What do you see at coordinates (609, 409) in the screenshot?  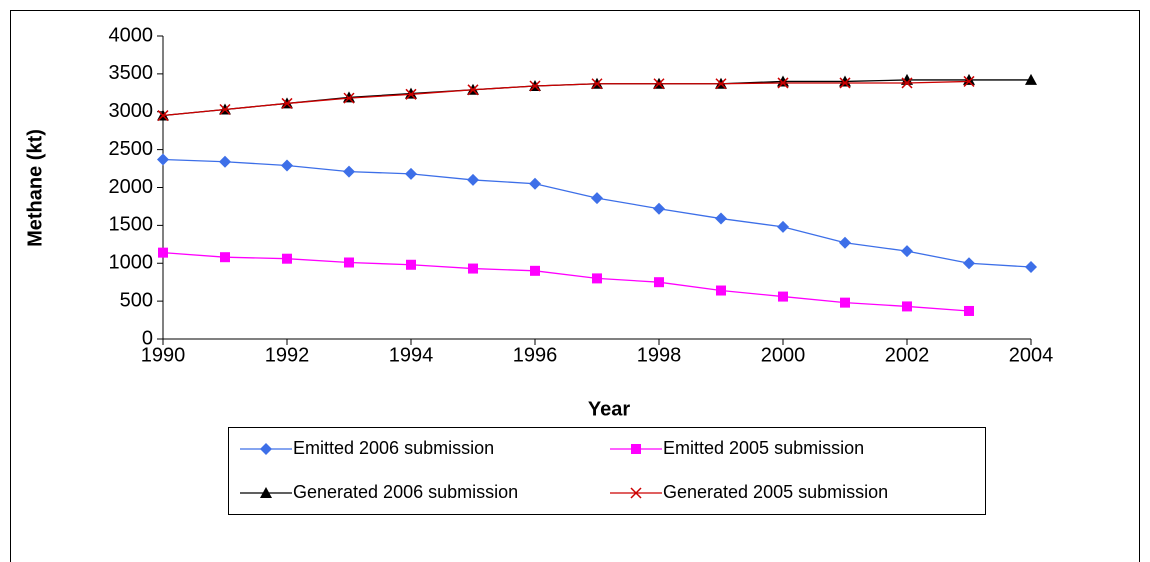 I see `x-axis-label: Year` at bounding box center [609, 409].